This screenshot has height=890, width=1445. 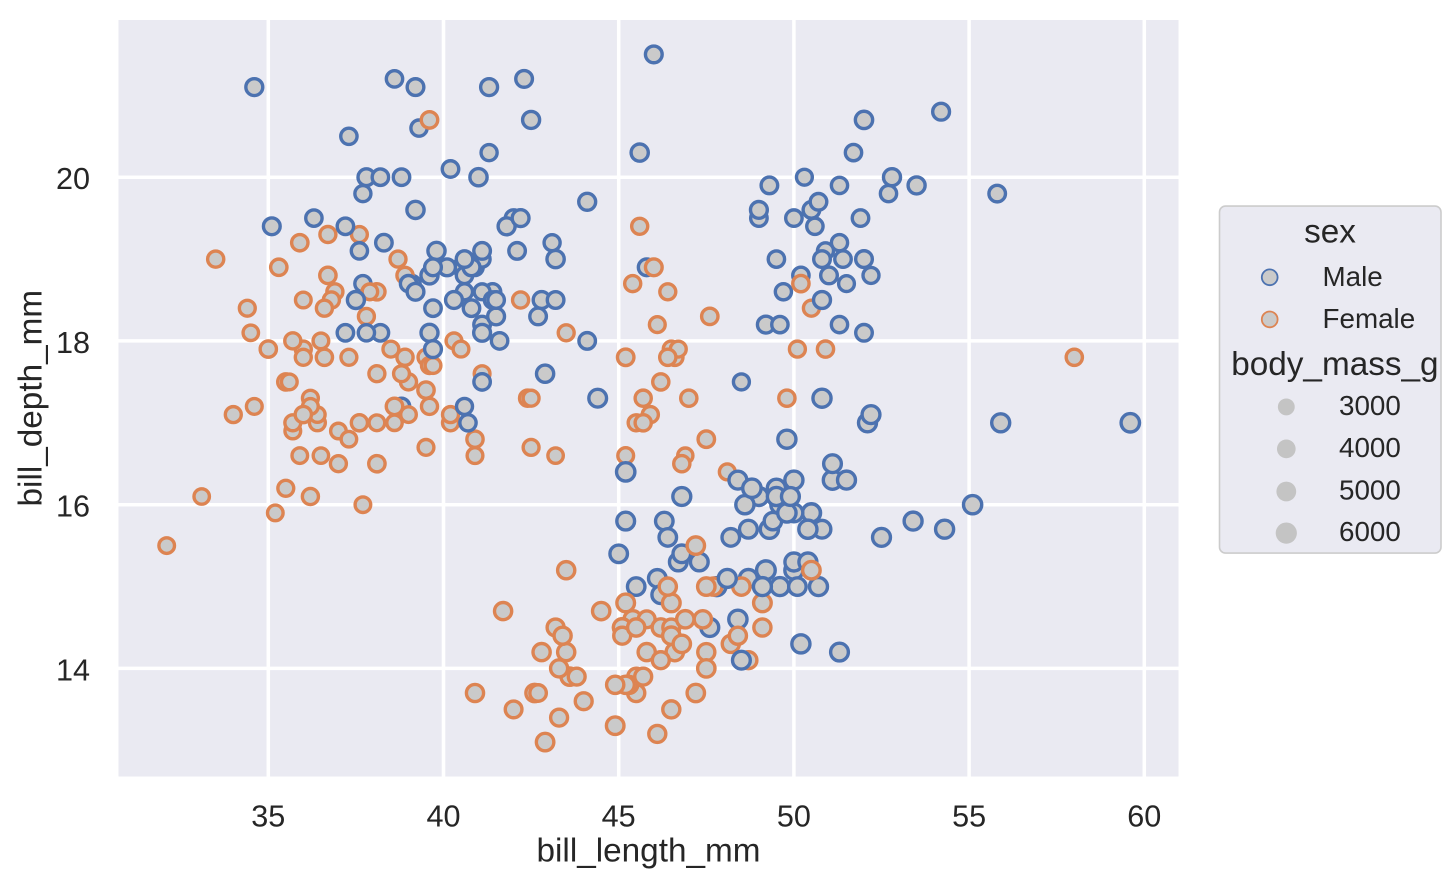 I want to click on svg-text: Female, so click(x=1369, y=318).